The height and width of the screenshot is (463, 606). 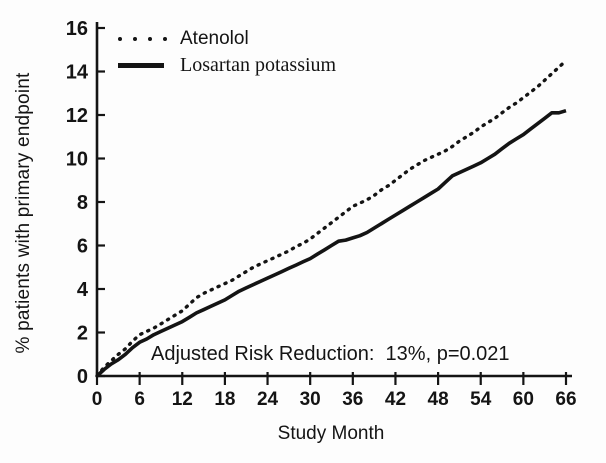 I want to click on x-tick-label: 12, so click(x=182, y=399).